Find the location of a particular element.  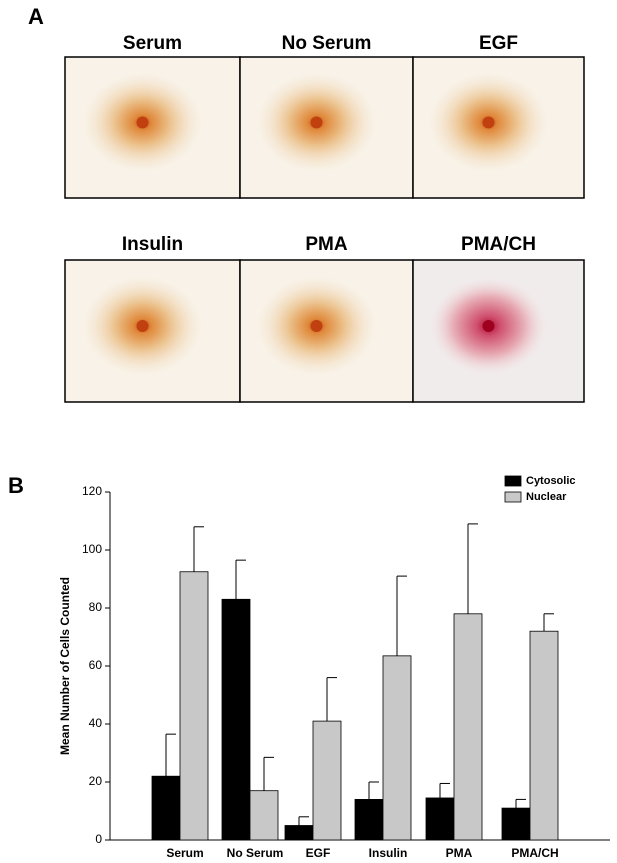

image-title: Serum is located at coordinates (152, 43).